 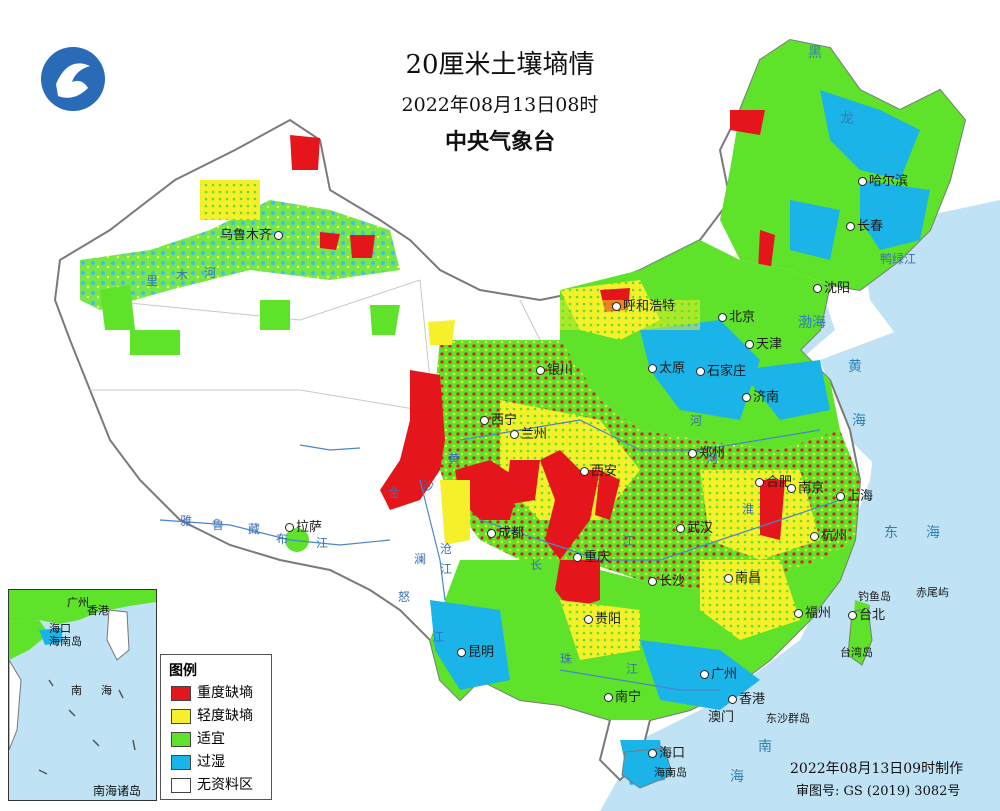 What do you see at coordinates (628, 541) in the screenshot?
I see `river-yangtze-2: 江` at bounding box center [628, 541].